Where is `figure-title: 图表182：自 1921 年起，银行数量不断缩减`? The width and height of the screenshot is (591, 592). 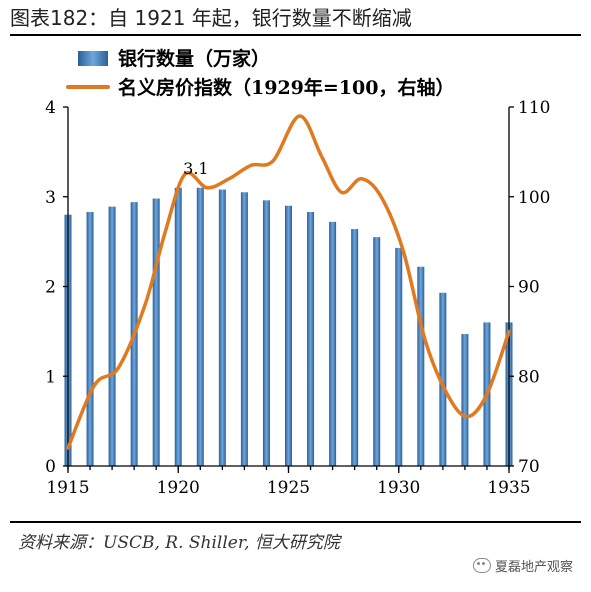
figure-title: 图表182：自 1921 年起，银行数量不断缩减 is located at coordinates (211, 18).